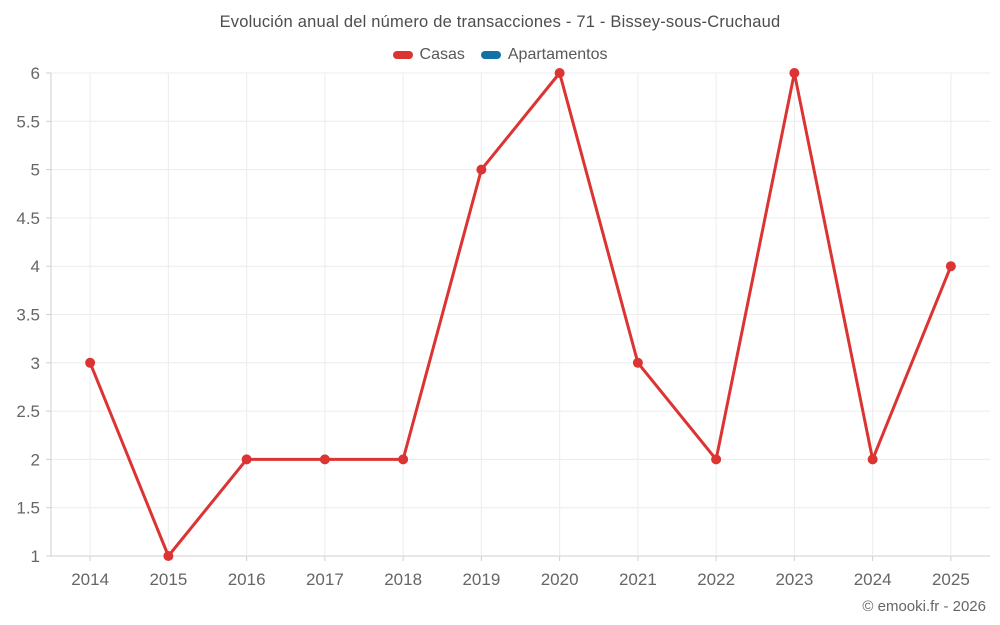  What do you see at coordinates (35, 73) in the screenshot?
I see `y-tick-label: 6` at bounding box center [35, 73].